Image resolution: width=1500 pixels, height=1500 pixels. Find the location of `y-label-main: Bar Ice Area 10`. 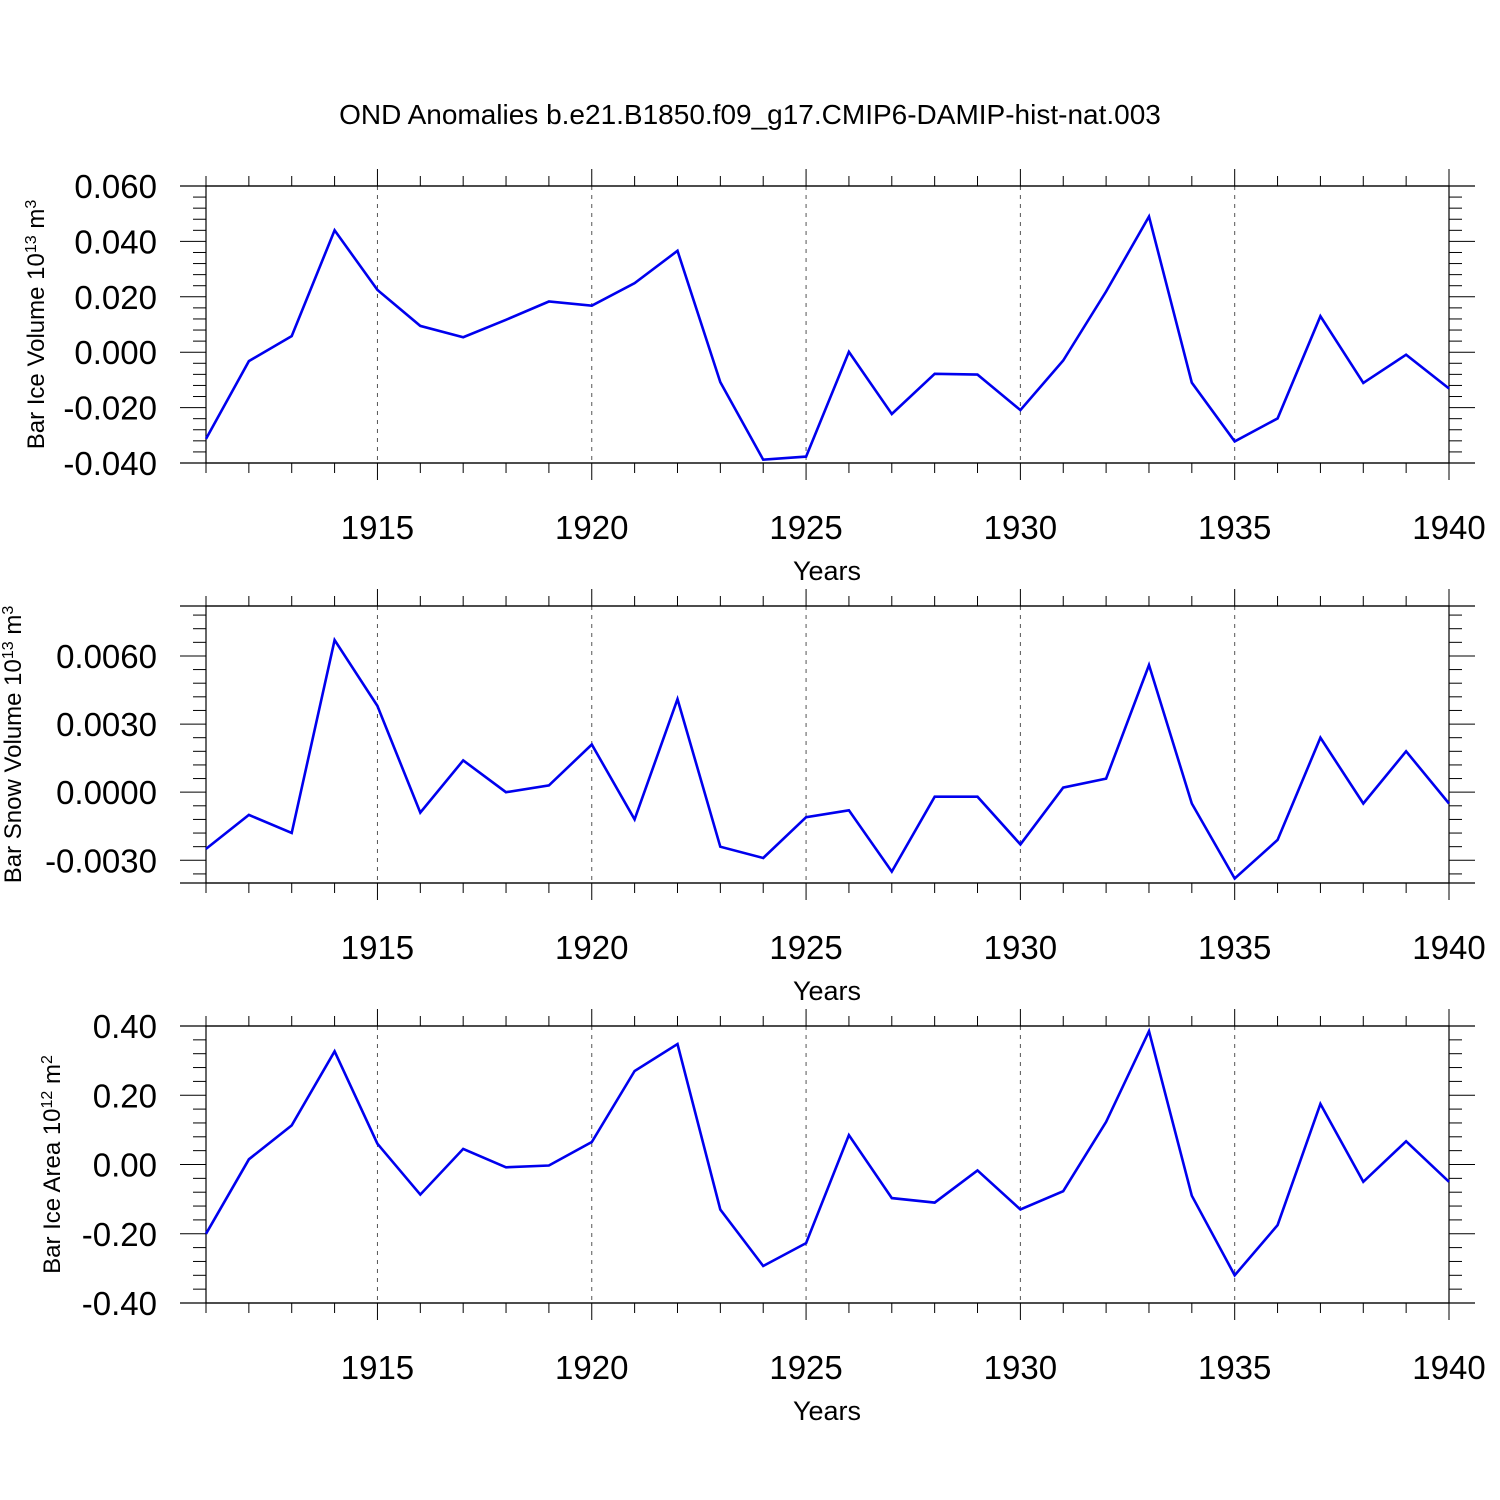

y-label-main: Bar Ice Area 10 is located at coordinates (52, 1190).